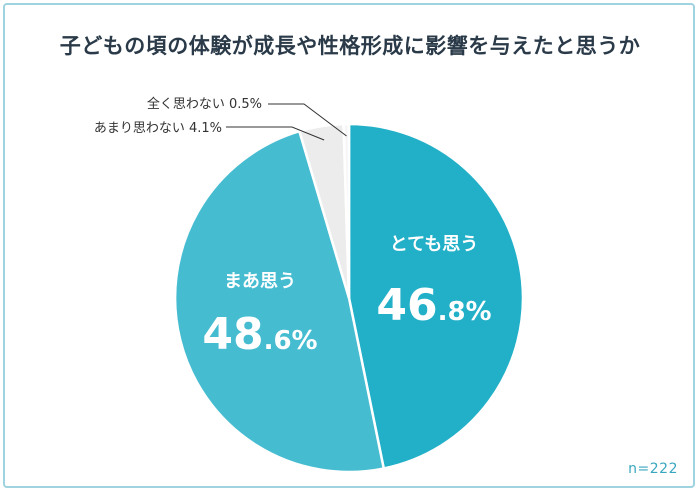 Image resolution: width=700 pixels, height=493 pixels. I want to click on slice-pct-int-very-much: 46, so click(406, 305).